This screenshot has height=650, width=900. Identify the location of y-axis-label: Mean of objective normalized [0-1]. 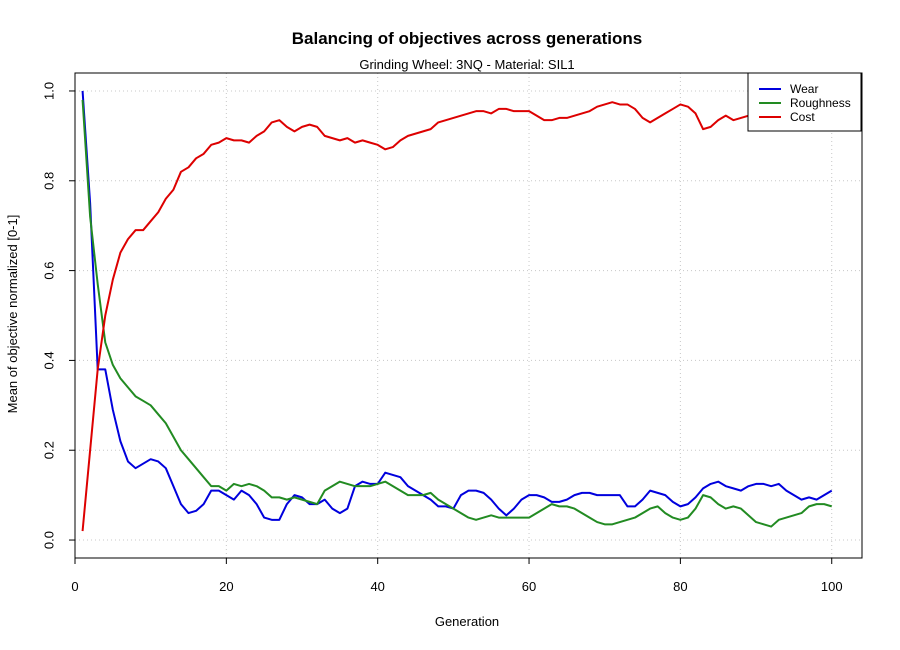
(12, 314).